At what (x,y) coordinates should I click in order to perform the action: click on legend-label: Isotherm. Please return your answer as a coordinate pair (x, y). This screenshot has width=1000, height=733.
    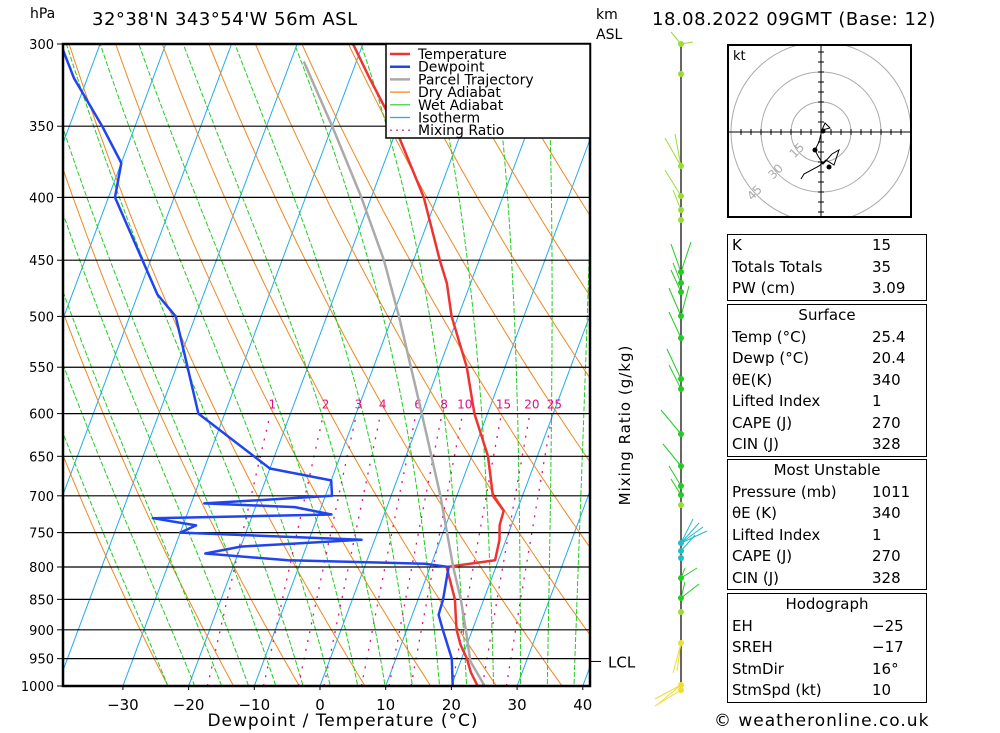
    Looking at the image, I should click on (449, 119).